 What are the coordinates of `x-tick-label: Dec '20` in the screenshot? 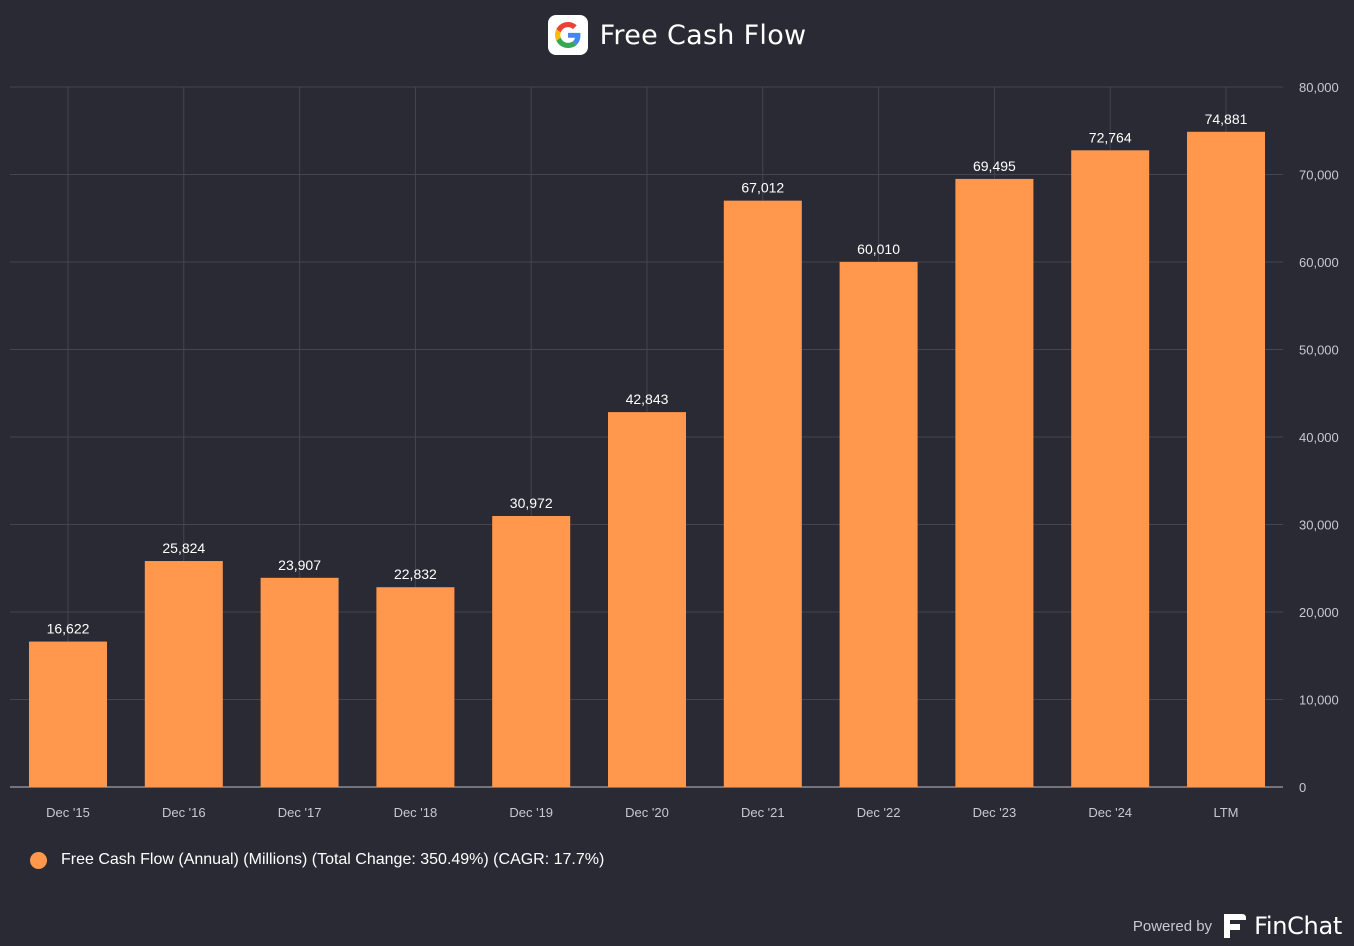 It's located at (647, 812).